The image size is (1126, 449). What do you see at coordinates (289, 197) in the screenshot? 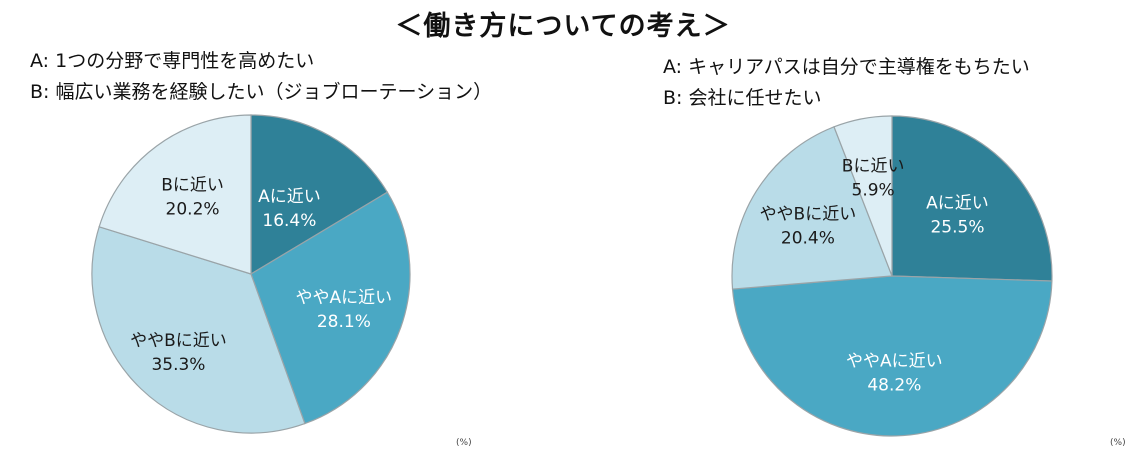
I see `left-slice-name-0: Aに近い` at bounding box center [289, 197].